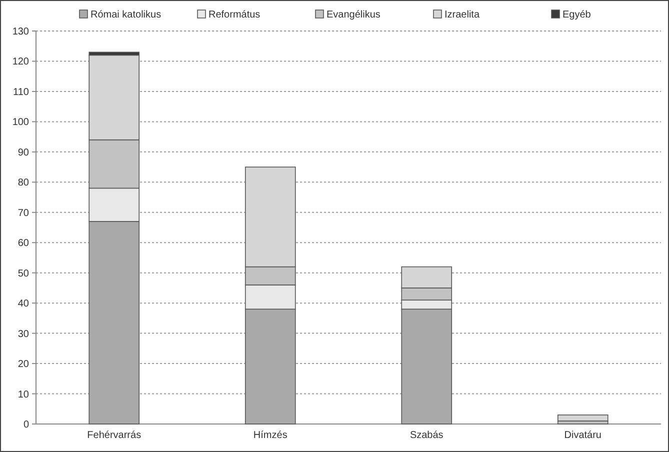 The height and width of the screenshot is (452, 669). Describe the element at coordinates (21, 62) in the screenshot. I see `y-tick-label: 120` at that location.